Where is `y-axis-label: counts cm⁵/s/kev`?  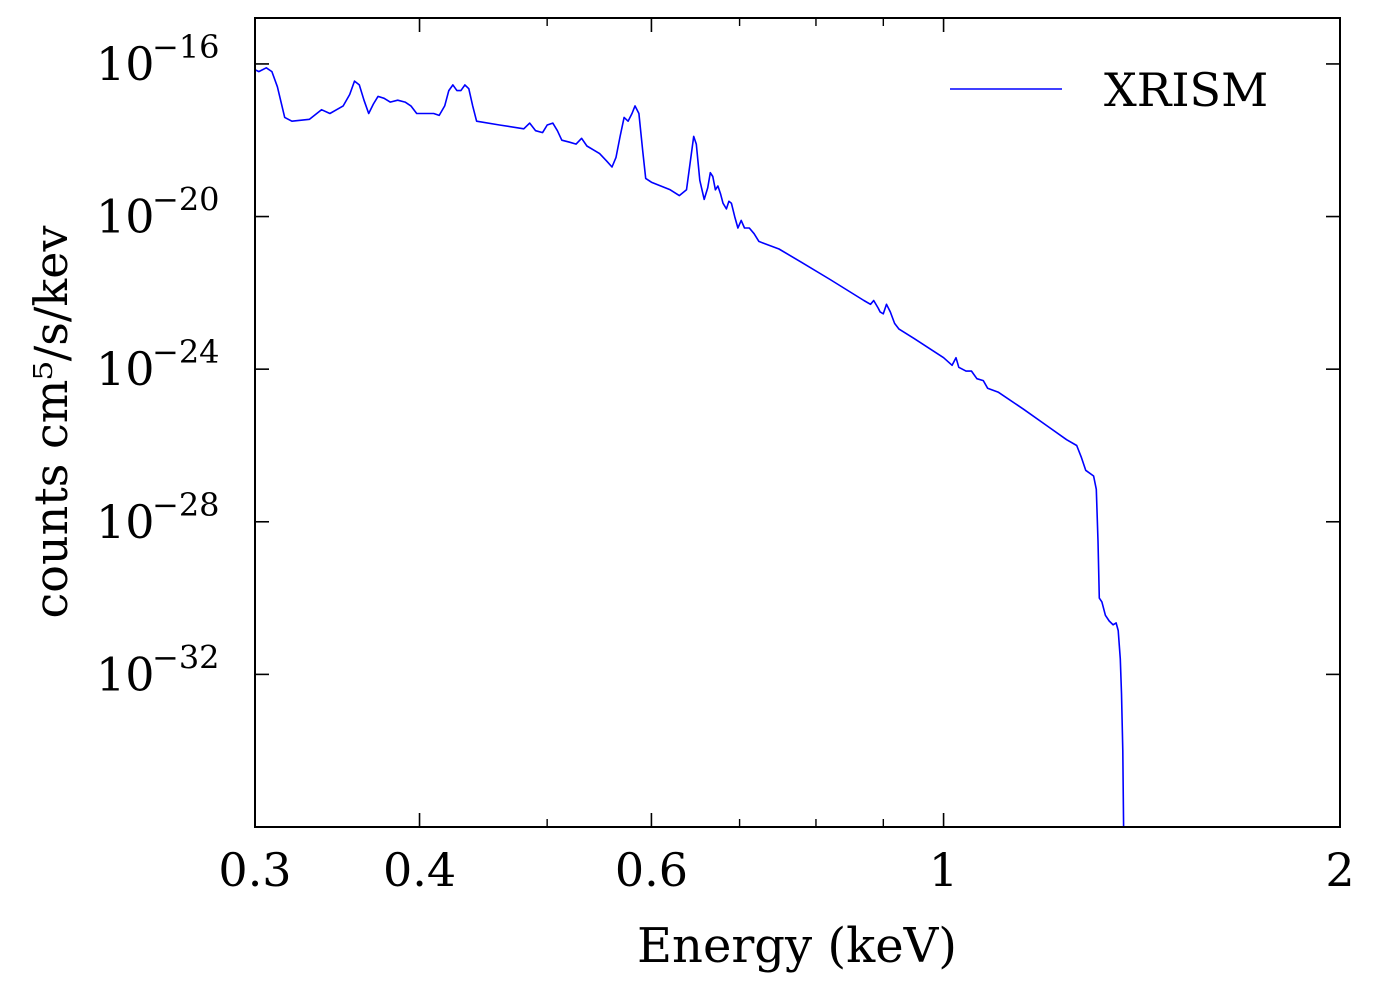 y-axis-label: counts cm⁵/s/kev is located at coordinates (51, 422).